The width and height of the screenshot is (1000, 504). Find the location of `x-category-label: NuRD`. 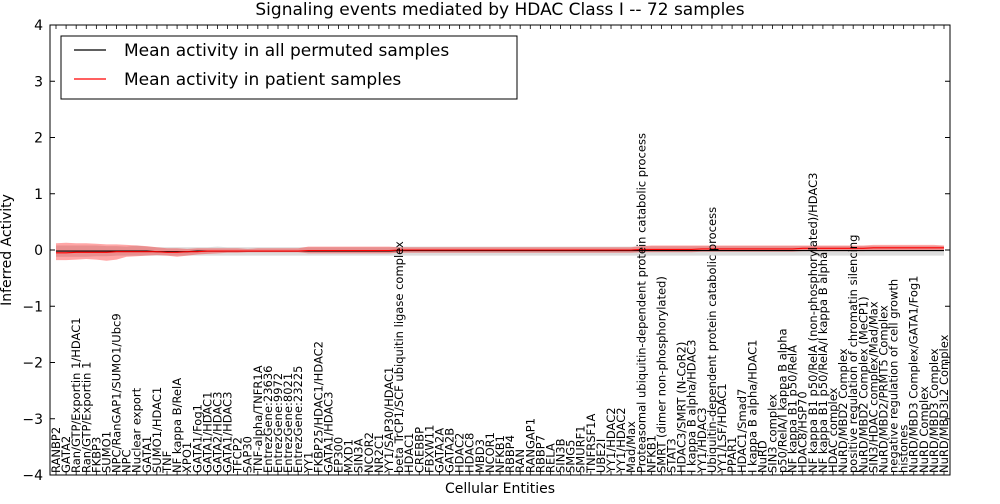

x-category-label: NuRD is located at coordinates (762, 456).